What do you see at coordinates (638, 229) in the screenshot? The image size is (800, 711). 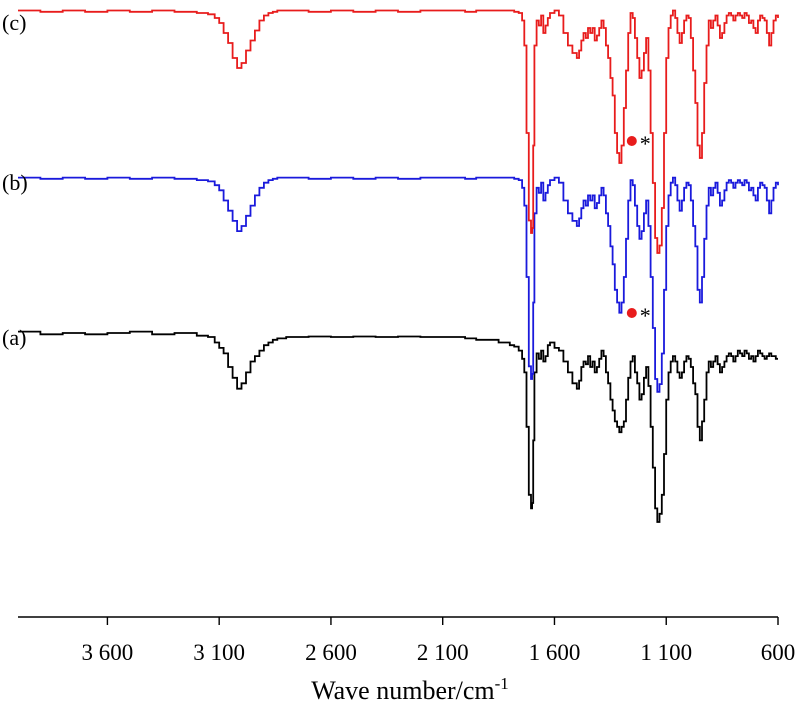 I see `peak-annotations: **` at bounding box center [638, 229].